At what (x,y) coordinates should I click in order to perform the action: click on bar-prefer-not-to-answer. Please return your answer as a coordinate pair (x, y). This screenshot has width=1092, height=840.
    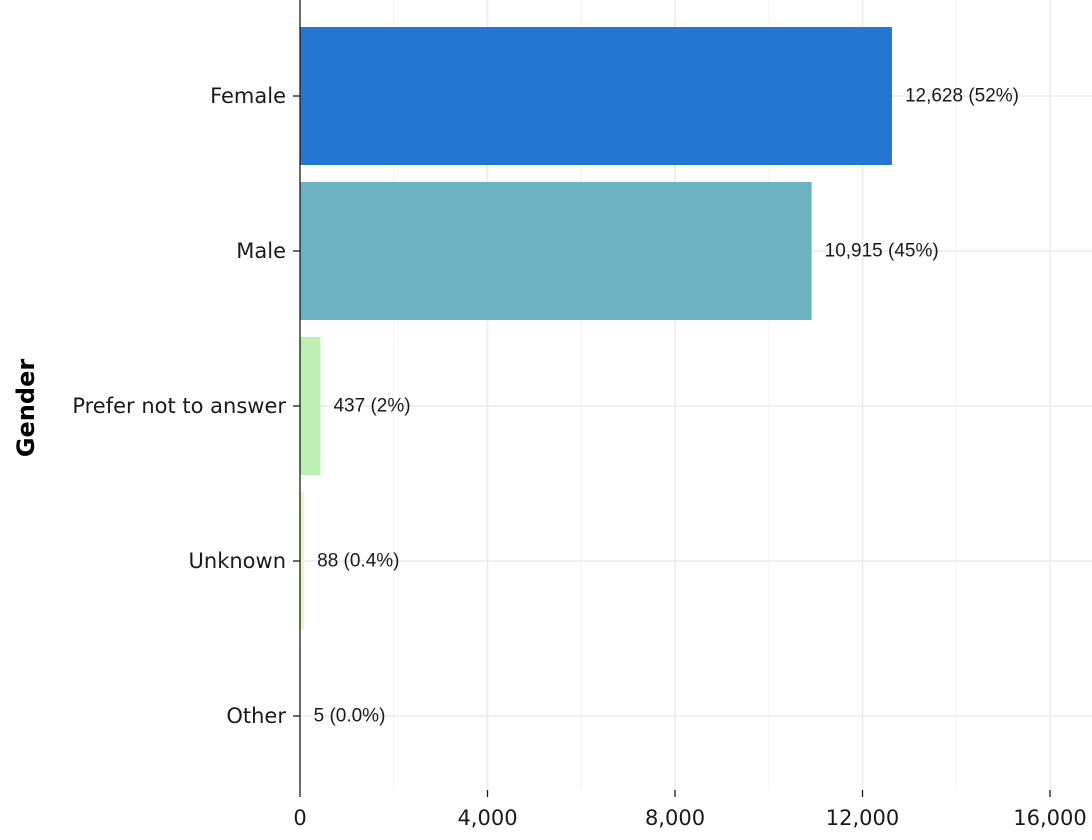
    Looking at the image, I should click on (310, 406).